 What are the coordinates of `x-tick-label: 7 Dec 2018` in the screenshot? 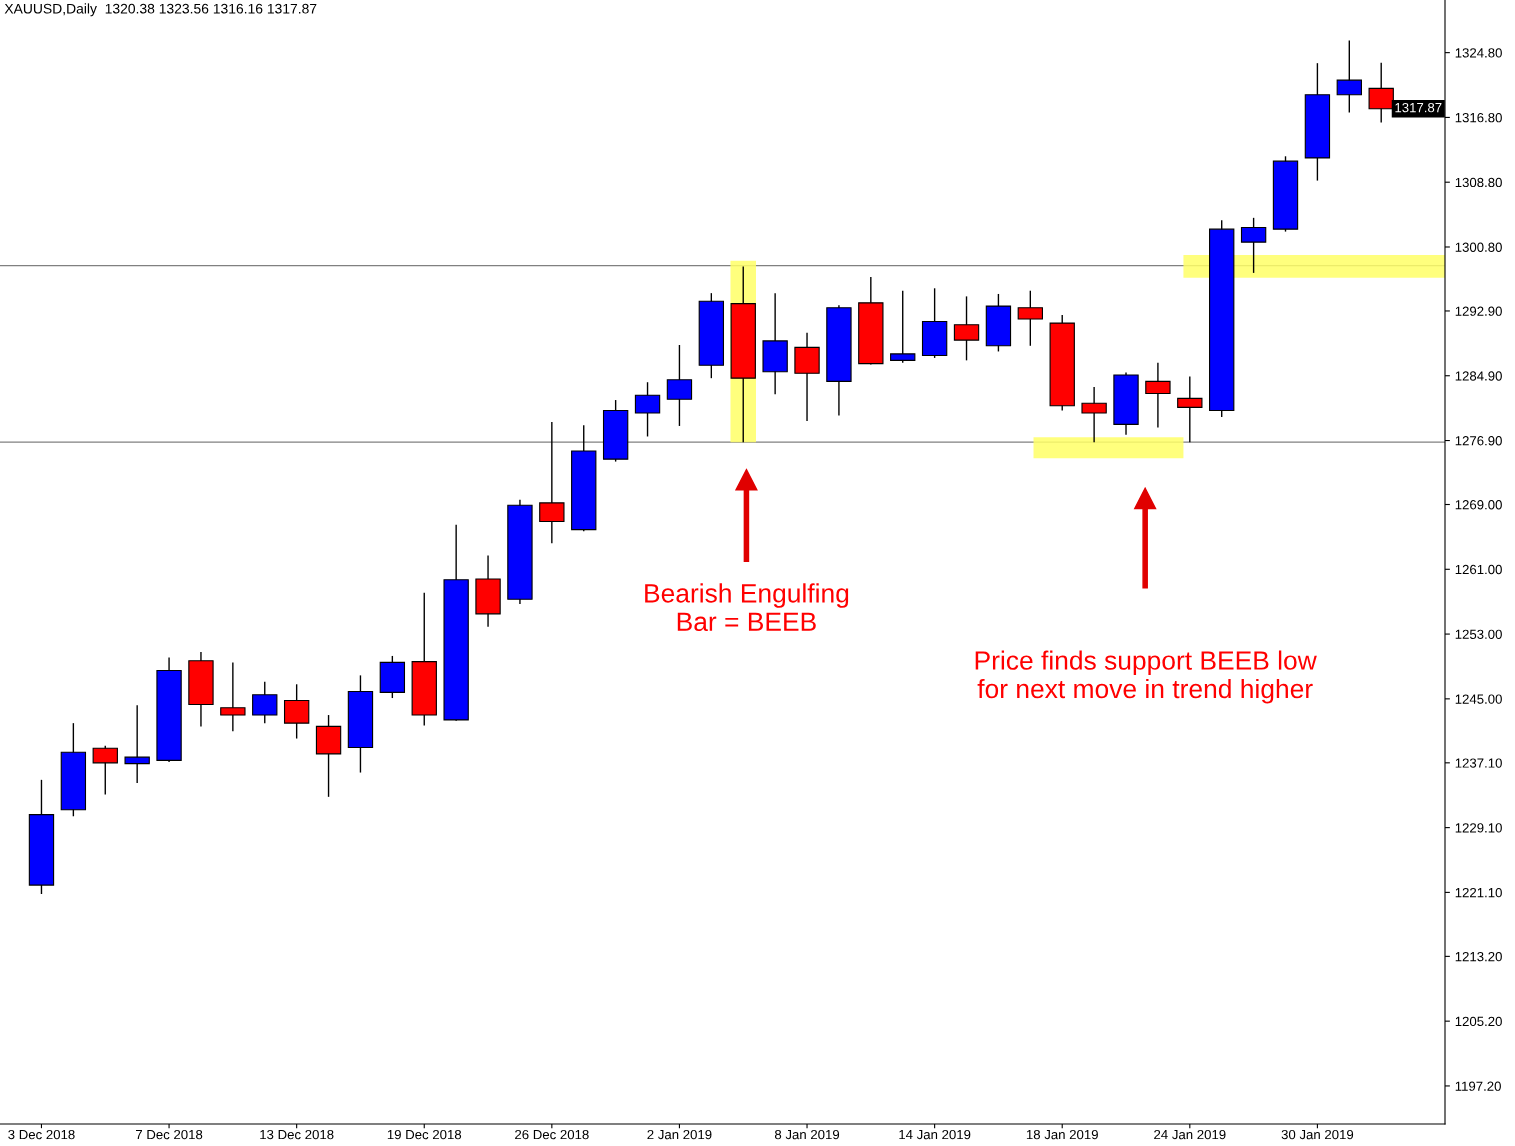 It's located at (169, 1134).